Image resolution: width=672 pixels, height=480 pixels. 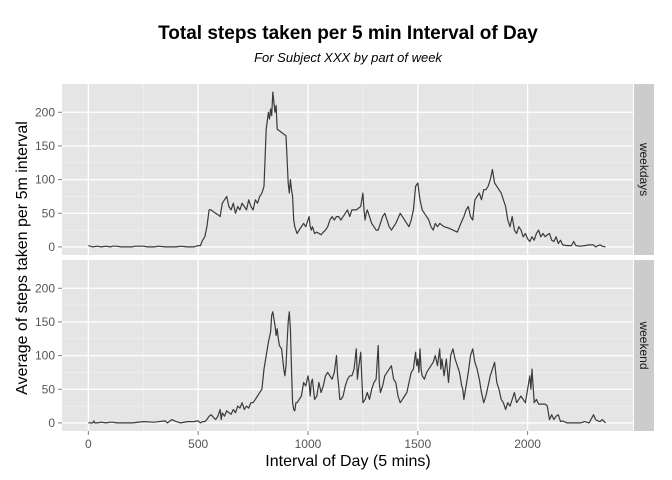 I want to click on chart-subtitle: For Subject XXX by part of week, so click(x=348, y=57).